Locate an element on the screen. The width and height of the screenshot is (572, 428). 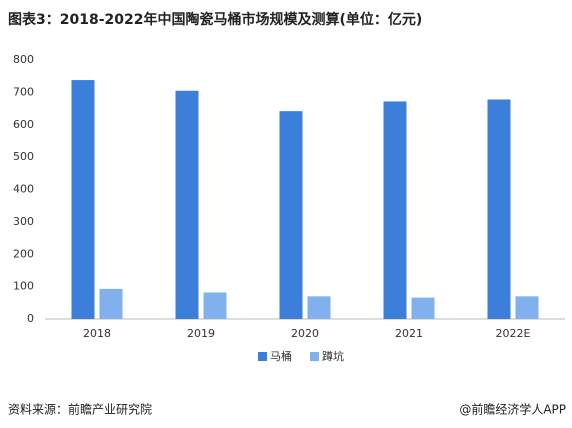
y-tick-label: 700 is located at coordinates (23, 91).